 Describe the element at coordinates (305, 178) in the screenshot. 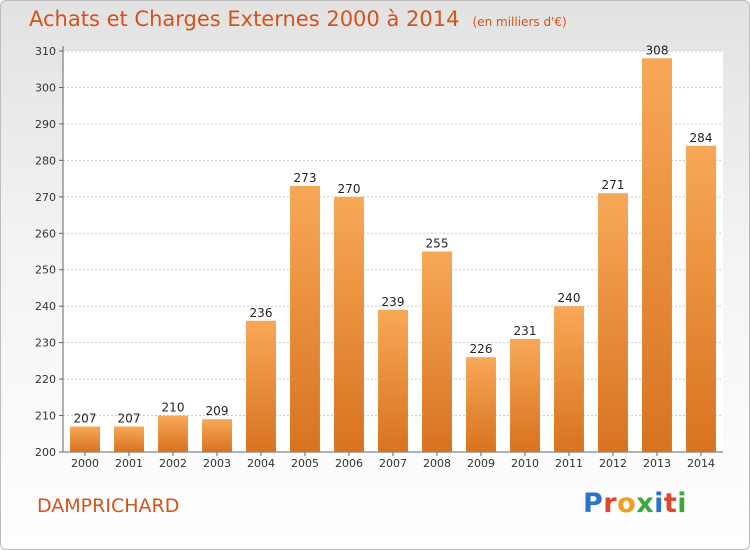

I see `bar-value-label: 273` at that location.